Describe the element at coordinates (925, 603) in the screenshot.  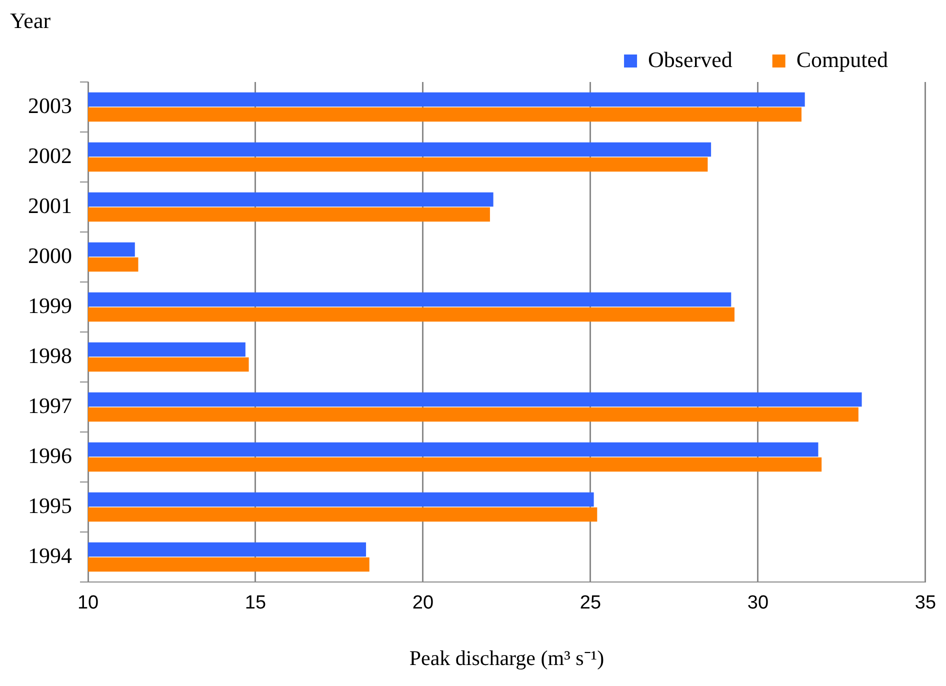
I see `x-tick-label: 35` at that location.